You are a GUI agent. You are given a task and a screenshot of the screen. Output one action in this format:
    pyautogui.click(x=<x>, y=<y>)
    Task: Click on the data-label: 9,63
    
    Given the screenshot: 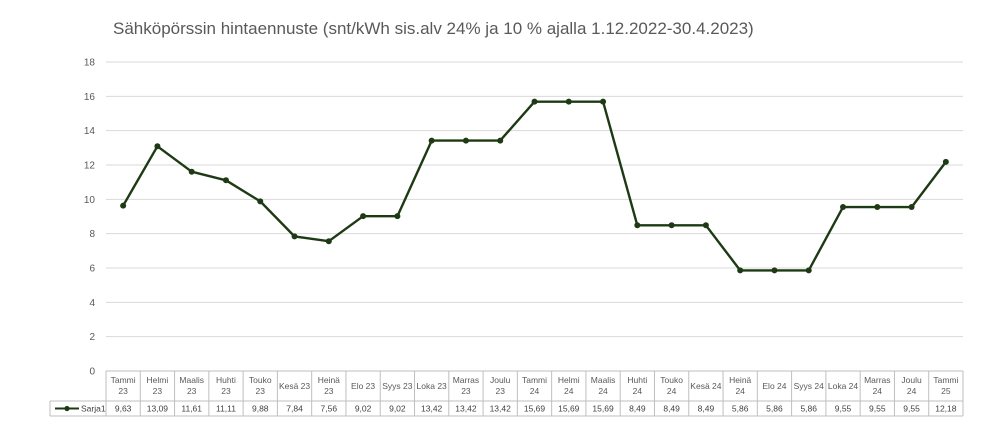 What is the action you would take?
    pyautogui.click(x=123, y=409)
    